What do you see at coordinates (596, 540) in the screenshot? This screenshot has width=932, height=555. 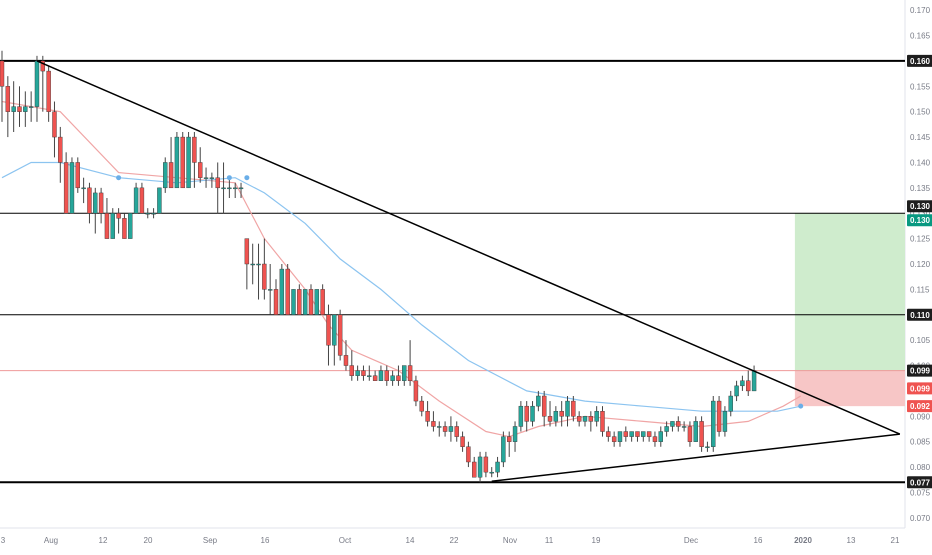 I see `x-tick-label: 19` at bounding box center [596, 540].